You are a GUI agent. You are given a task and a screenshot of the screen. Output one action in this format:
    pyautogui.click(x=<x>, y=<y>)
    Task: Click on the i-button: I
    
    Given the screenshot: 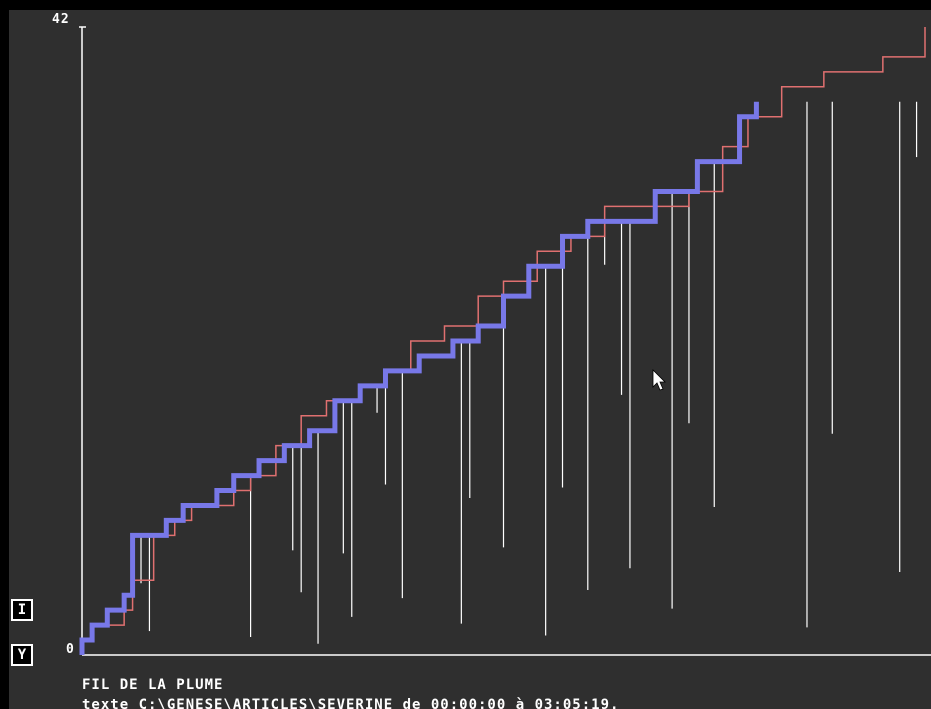 What is the action you would take?
    pyautogui.click(x=22, y=610)
    